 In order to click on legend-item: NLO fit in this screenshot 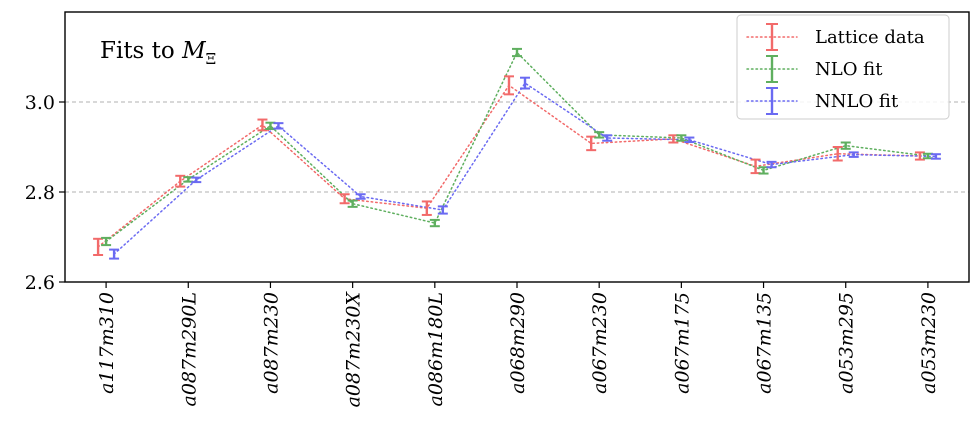, I will do `click(814, 69)`.